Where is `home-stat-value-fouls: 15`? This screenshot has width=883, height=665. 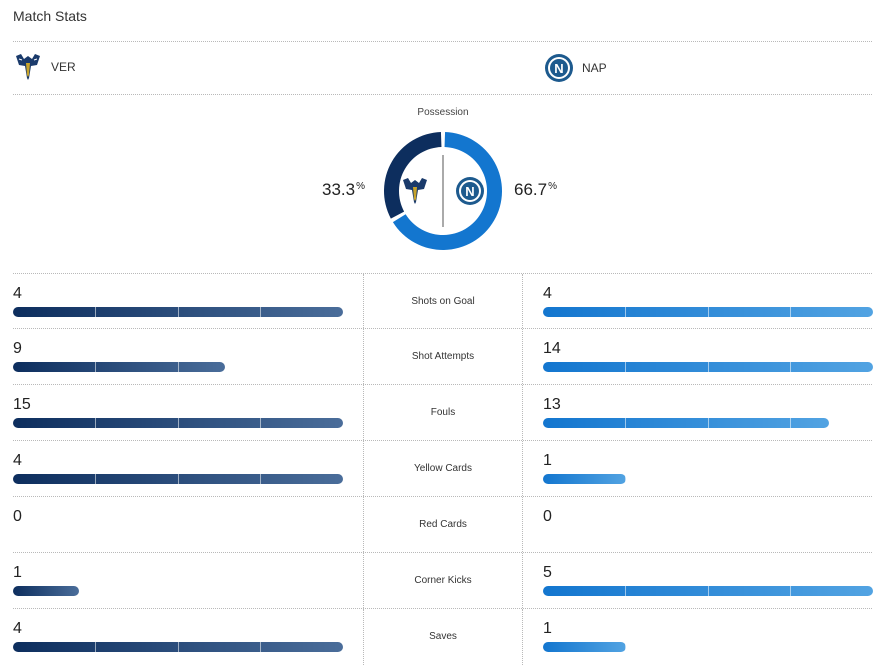
home-stat-value-fouls: 15 is located at coordinates (22, 404).